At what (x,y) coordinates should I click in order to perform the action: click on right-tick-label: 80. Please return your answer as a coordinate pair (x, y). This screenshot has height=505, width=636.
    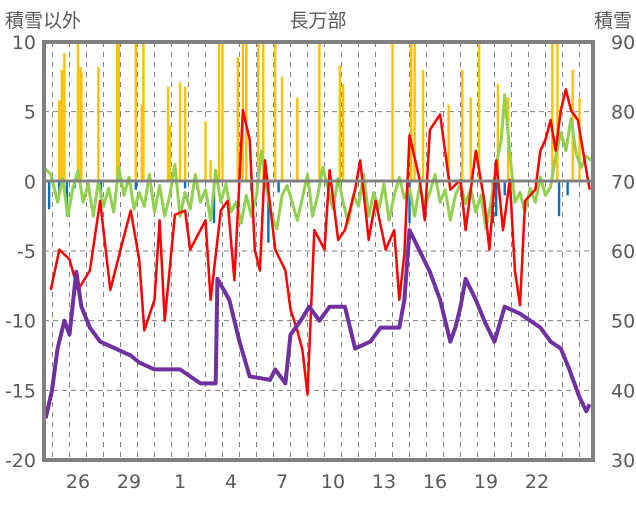
    Looking at the image, I should click on (623, 113).